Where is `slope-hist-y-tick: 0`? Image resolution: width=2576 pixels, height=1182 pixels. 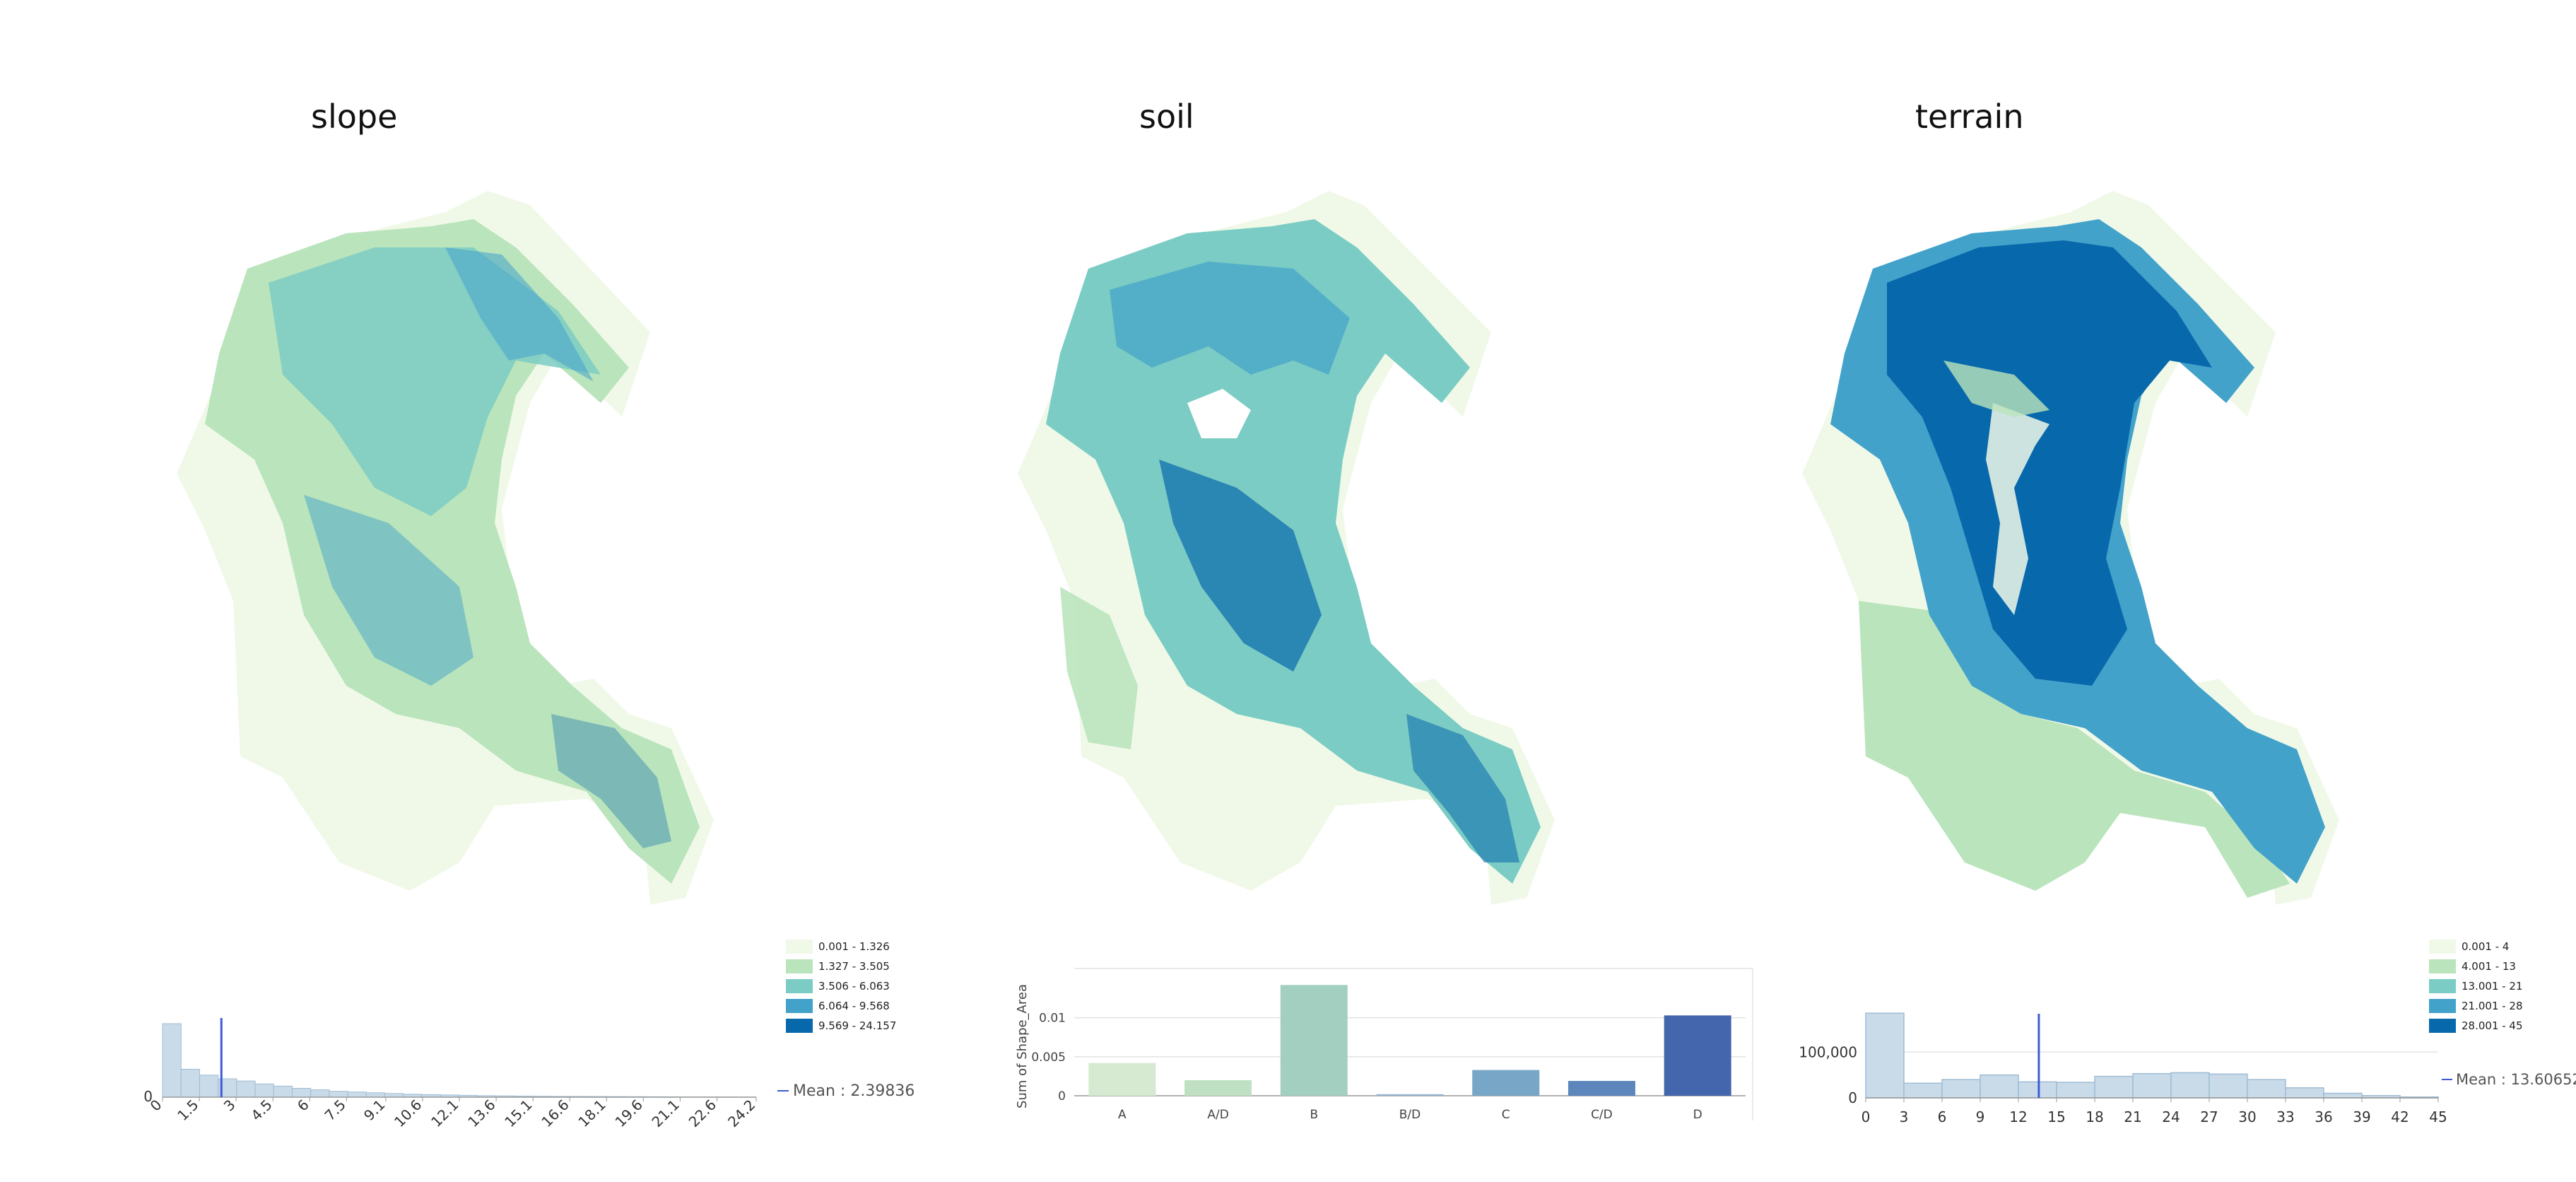
slope-hist-y-tick: 0 is located at coordinates (148, 1096).